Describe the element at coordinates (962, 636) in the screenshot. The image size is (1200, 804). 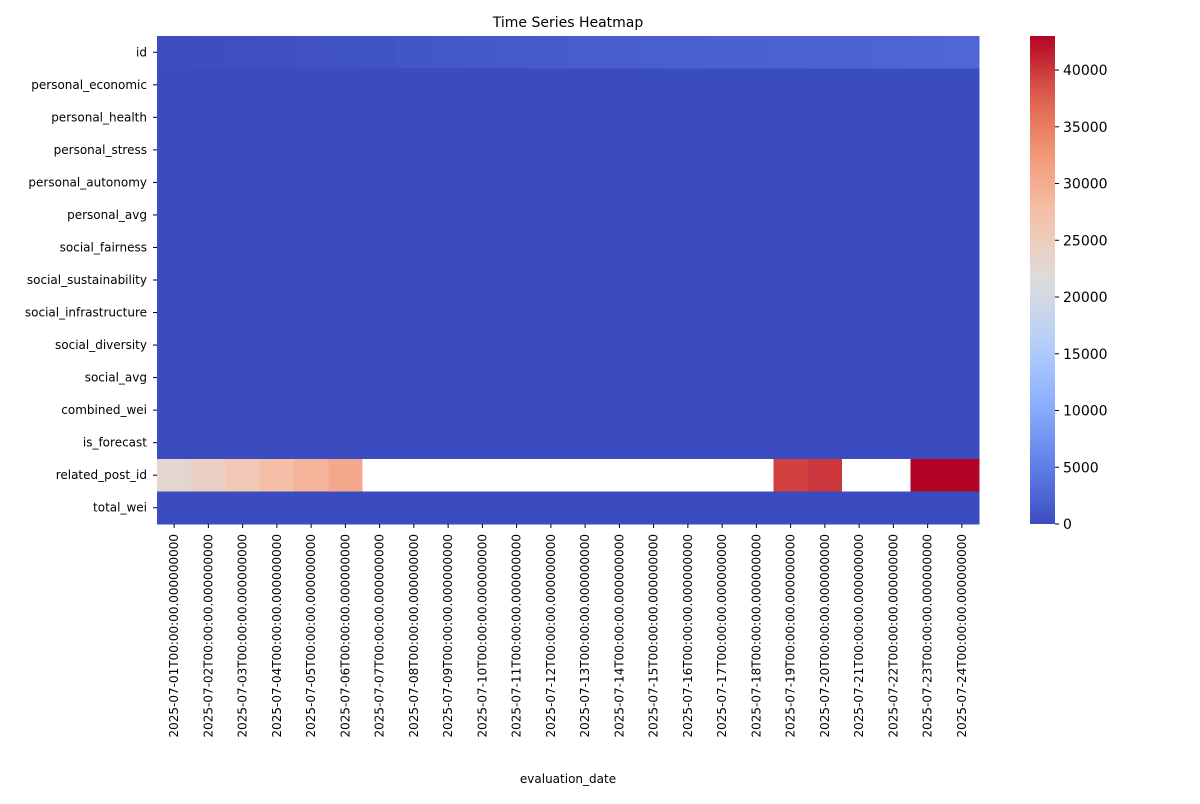
I see `x-tick-label: 2025-07-24T00:00:00.000000000` at that location.